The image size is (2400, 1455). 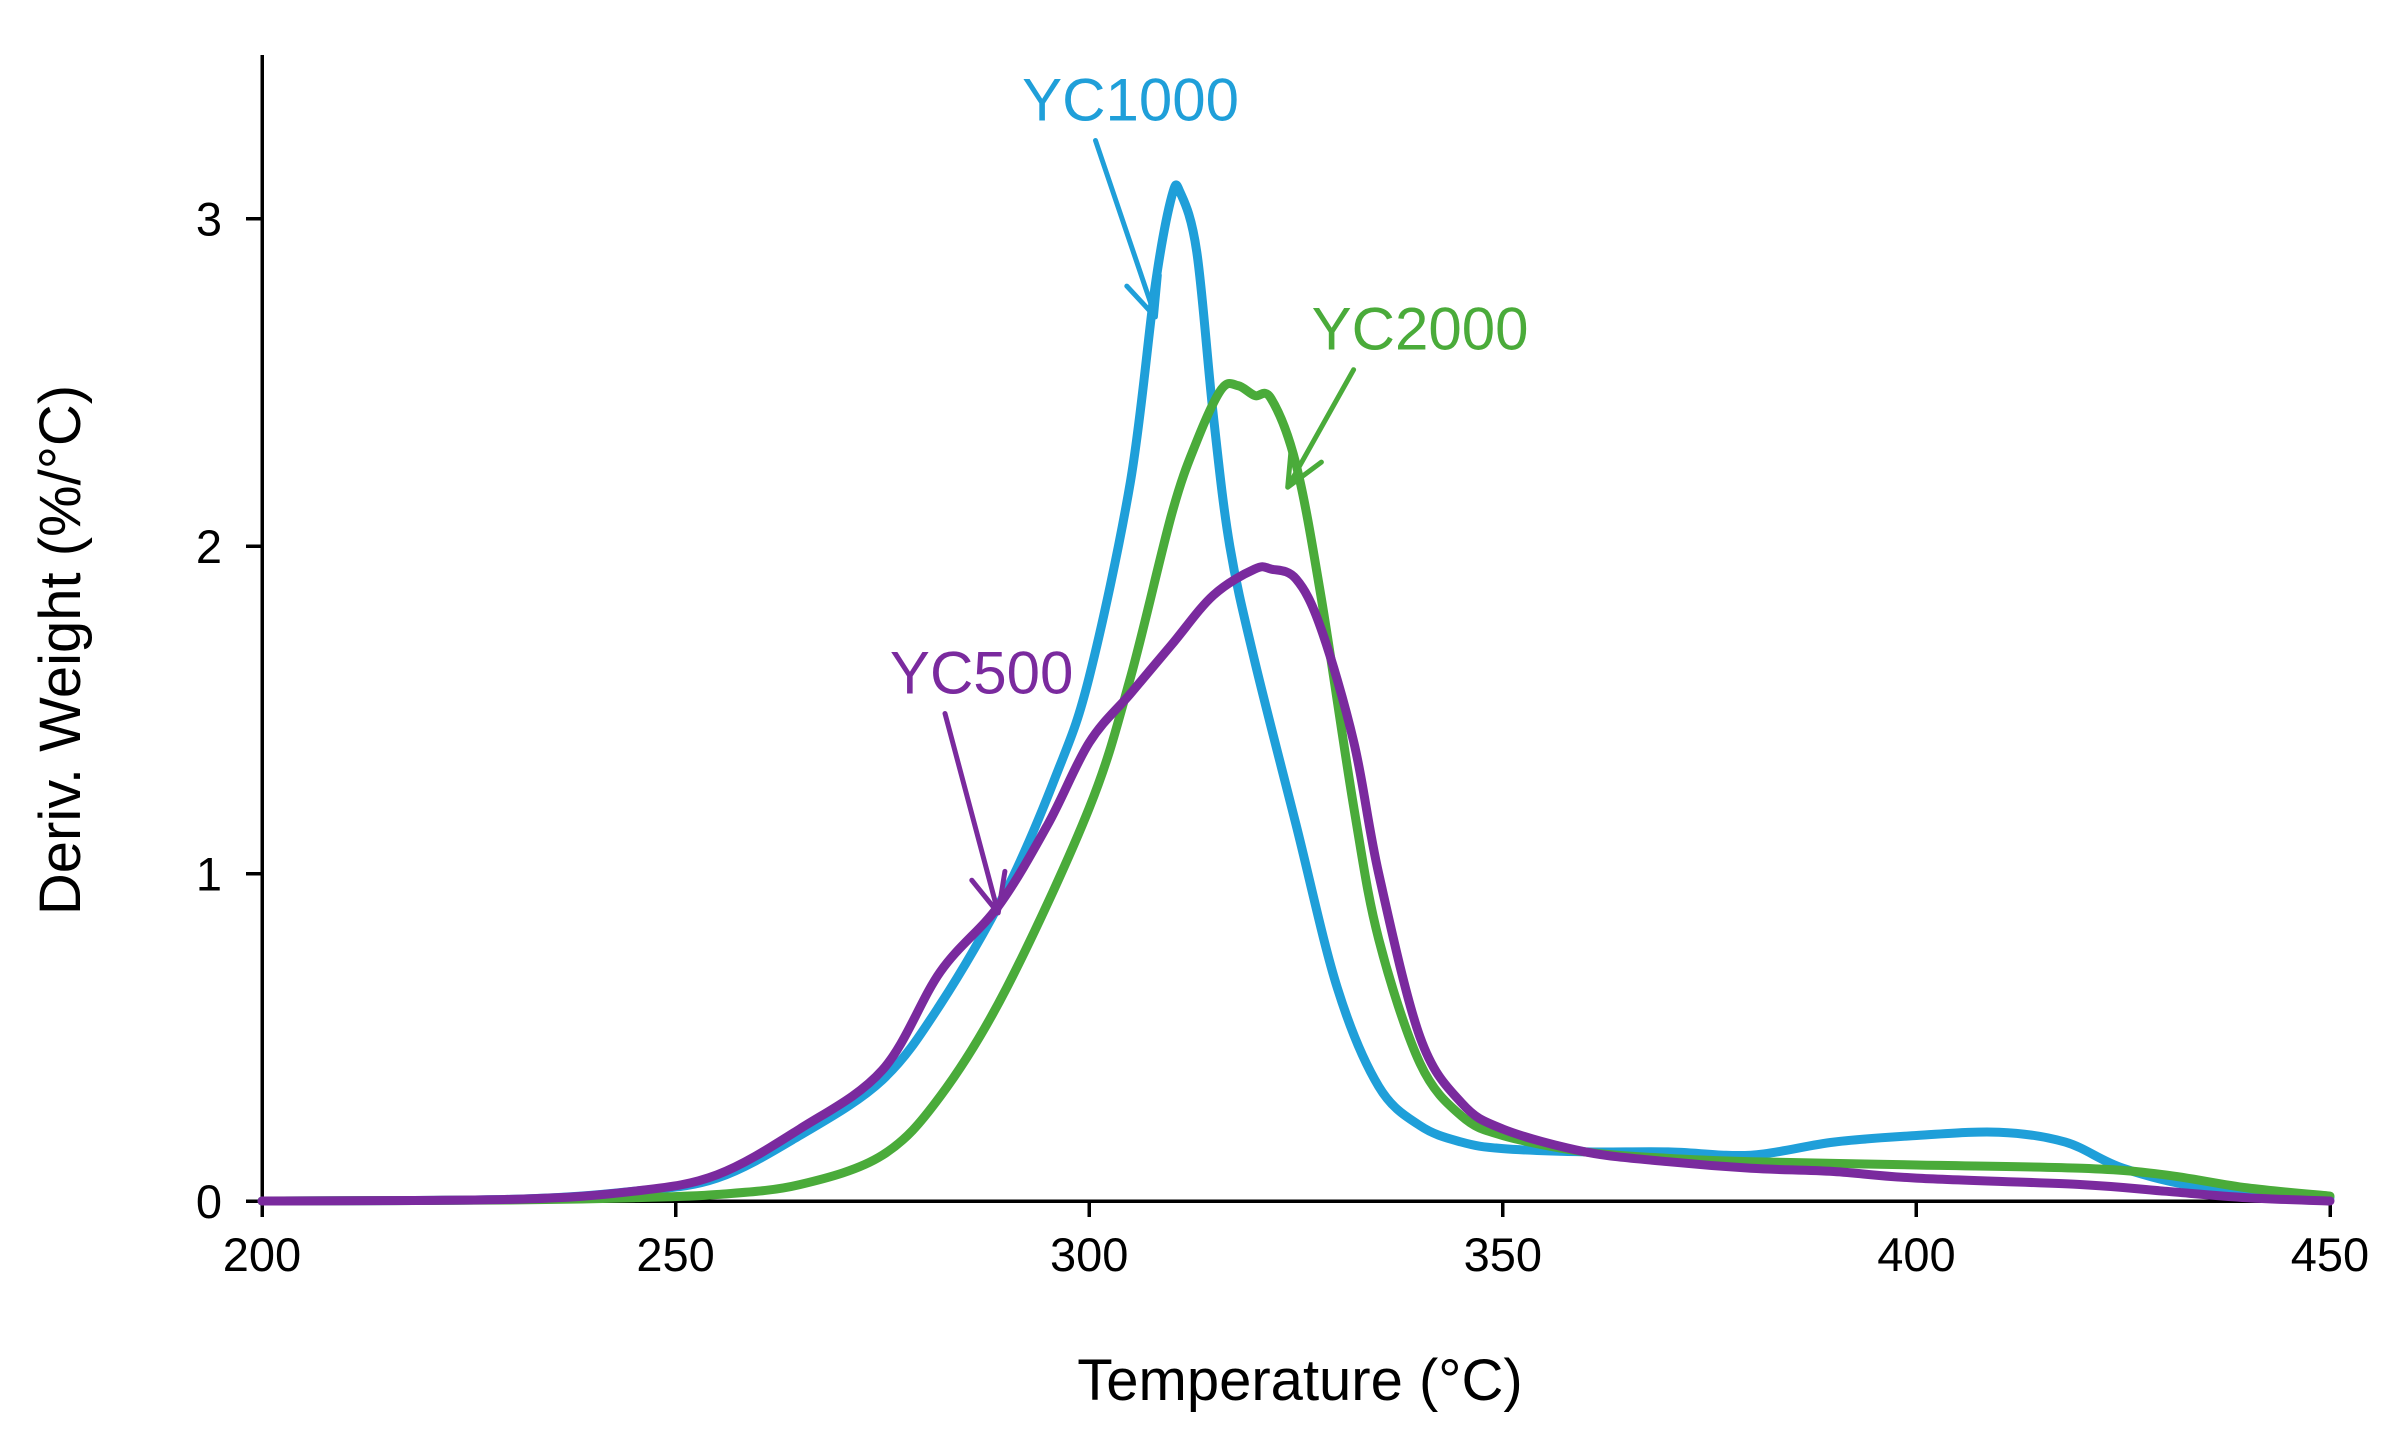 I want to click on x-tick-label: 300, so click(x=1089, y=1254).